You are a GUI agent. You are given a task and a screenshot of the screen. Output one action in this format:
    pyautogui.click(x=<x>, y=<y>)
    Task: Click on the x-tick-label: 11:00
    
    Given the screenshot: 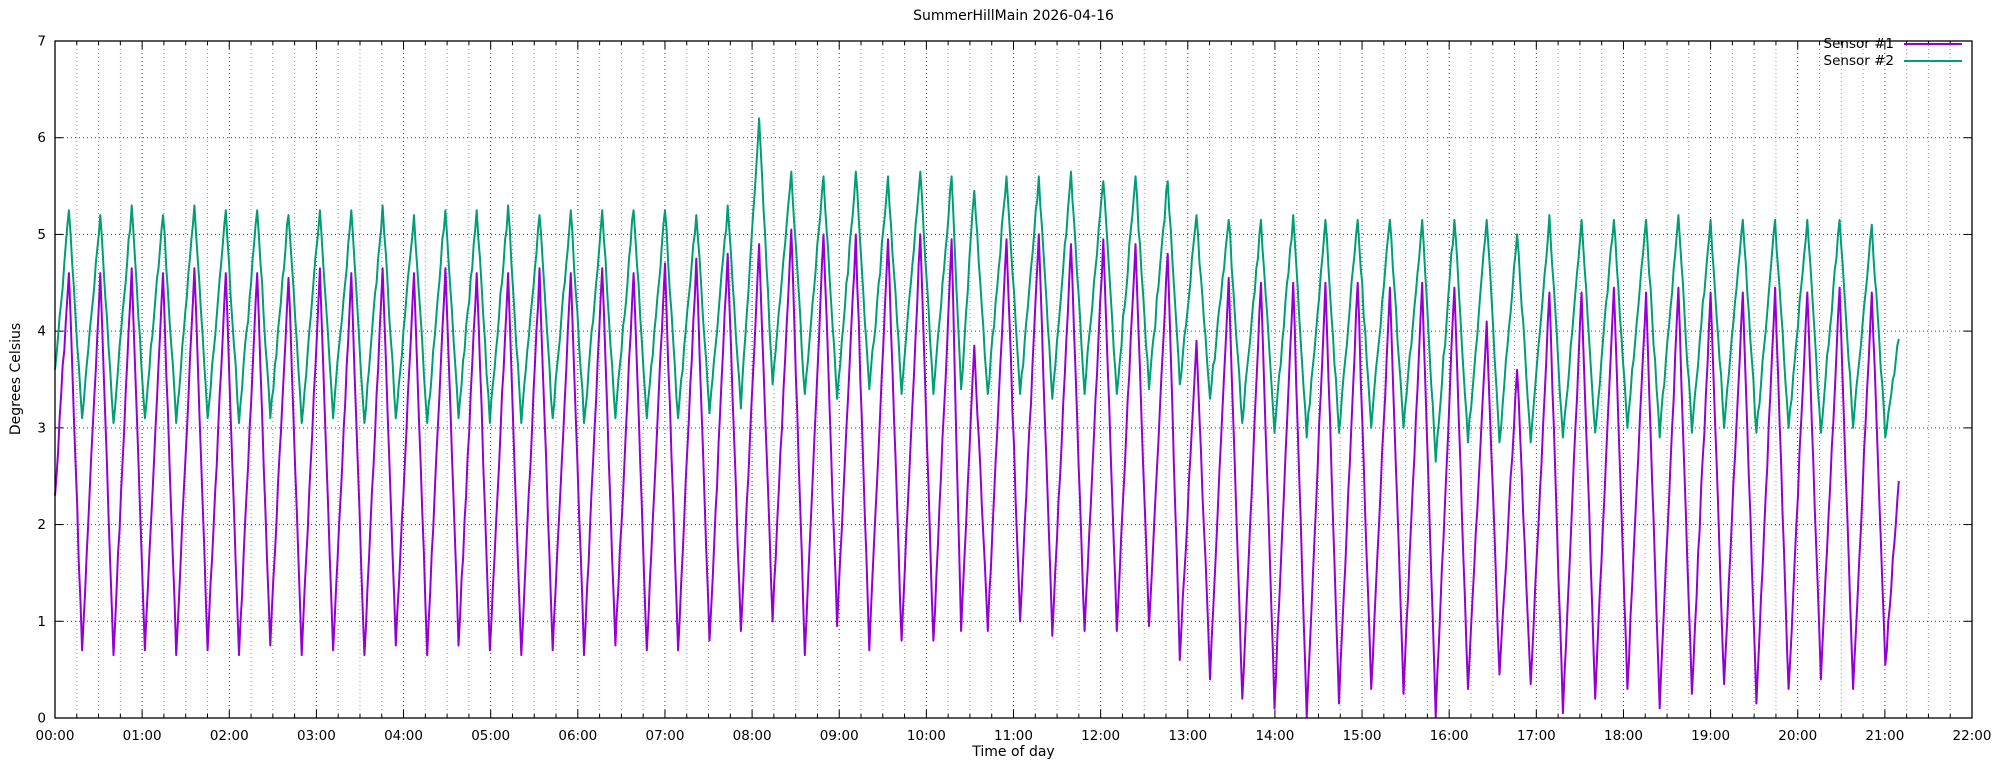 What is the action you would take?
    pyautogui.click(x=1013, y=736)
    